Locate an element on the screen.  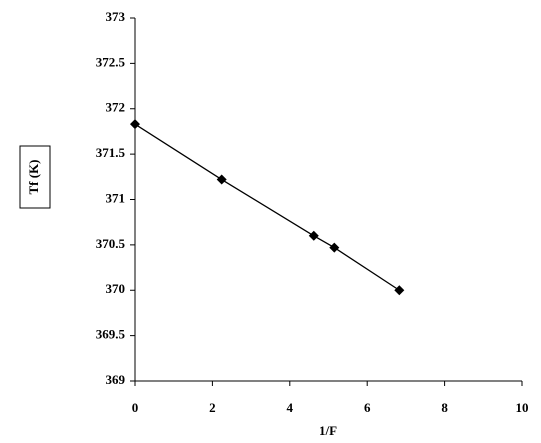
x-tick-label: 10 is located at coordinates (522, 407).